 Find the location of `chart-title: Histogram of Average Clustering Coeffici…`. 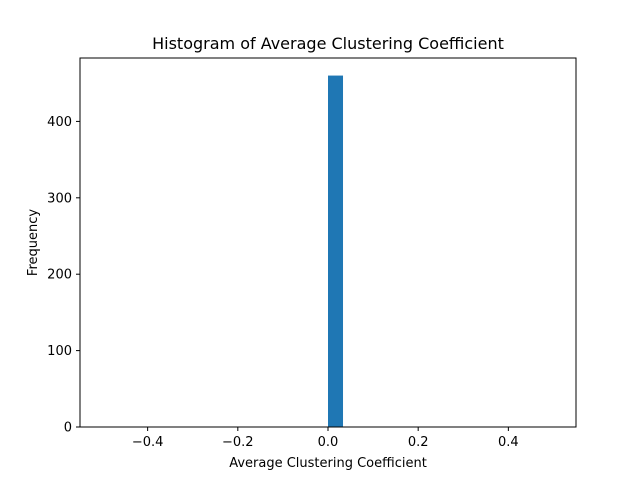

chart-title: Histogram of Average Clustering Coeffici… is located at coordinates (328, 43).